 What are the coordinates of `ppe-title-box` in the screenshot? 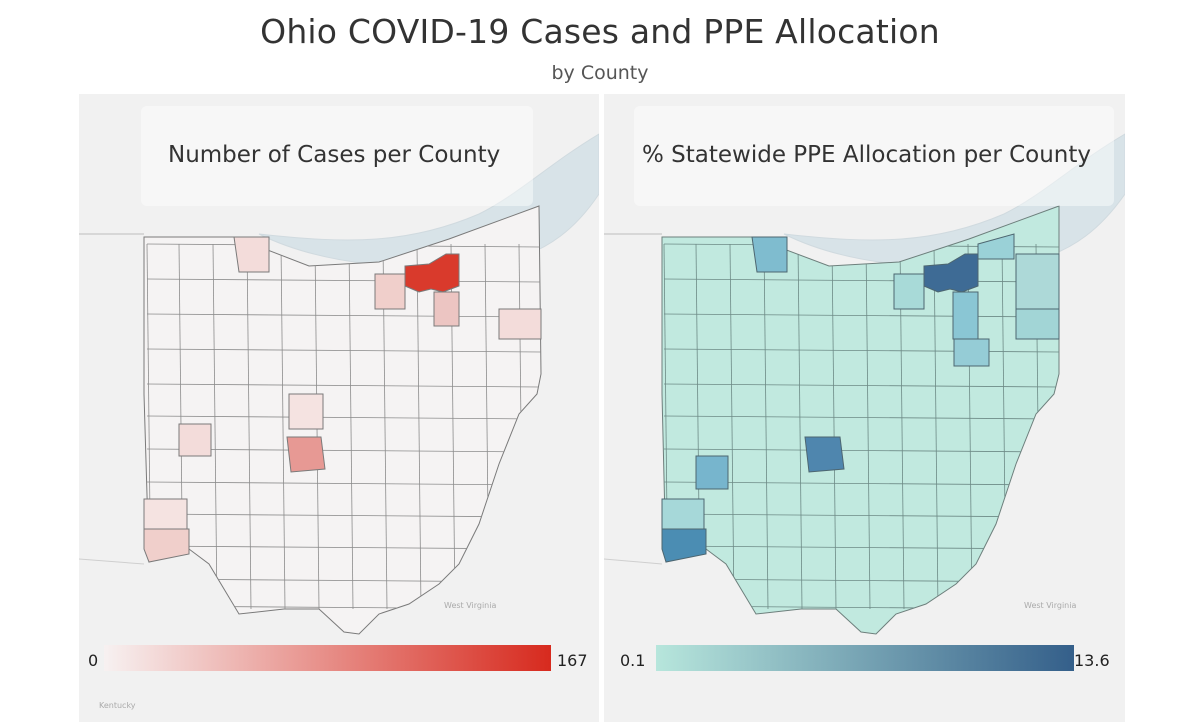 It's located at (874, 156).